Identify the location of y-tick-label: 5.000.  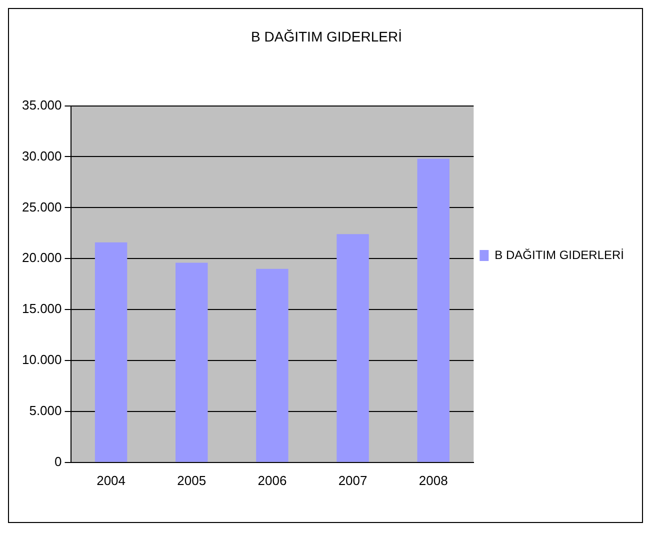
(45, 410).